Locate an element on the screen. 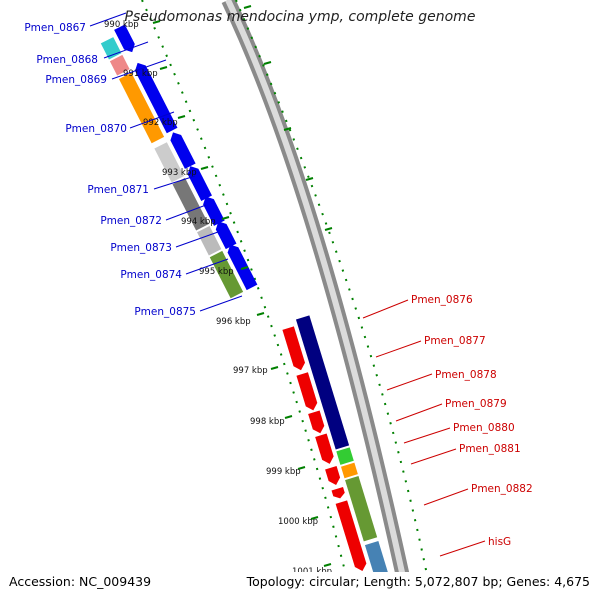 This screenshot has height=600, width=600. gene-label-pmen-0868: Pmen_0868 is located at coordinates (67, 60).